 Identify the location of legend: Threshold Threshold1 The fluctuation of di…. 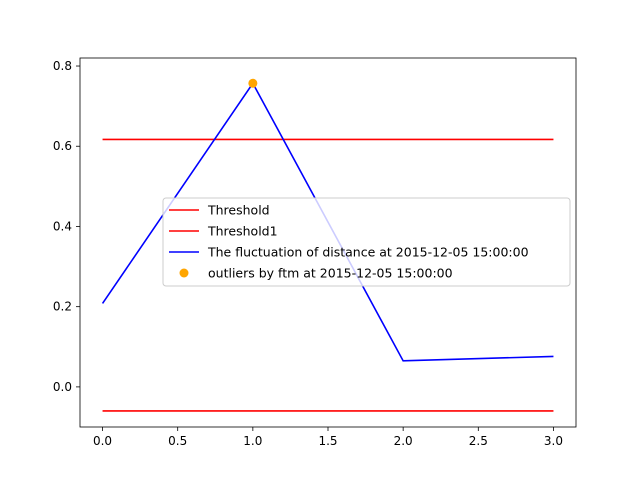
(366, 242).